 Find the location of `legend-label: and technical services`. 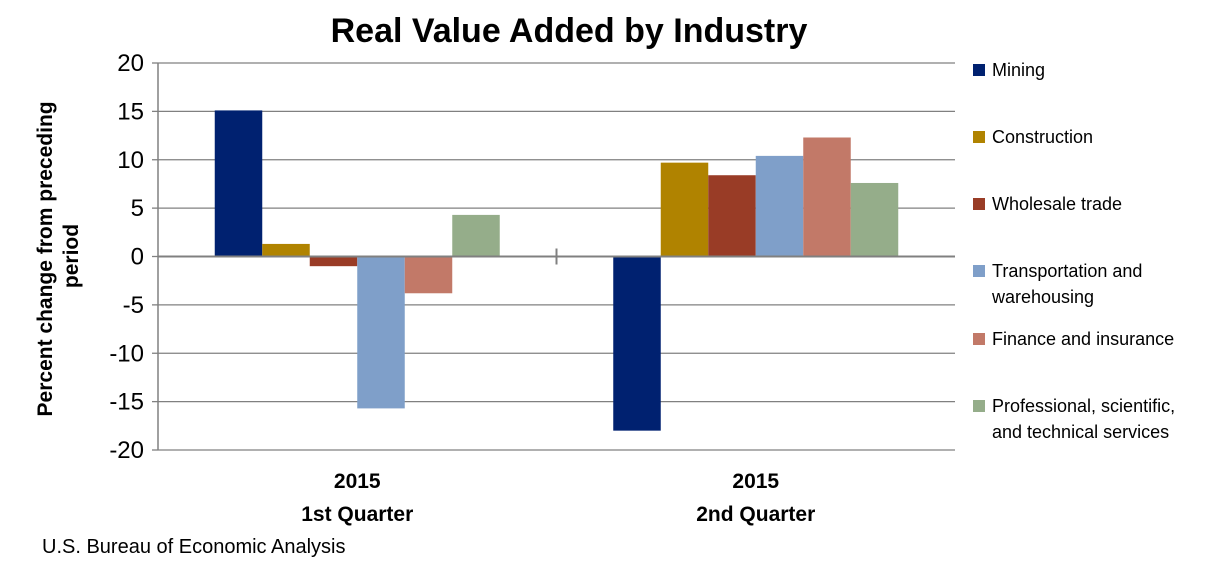

legend-label: and technical services is located at coordinates (1080, 432).